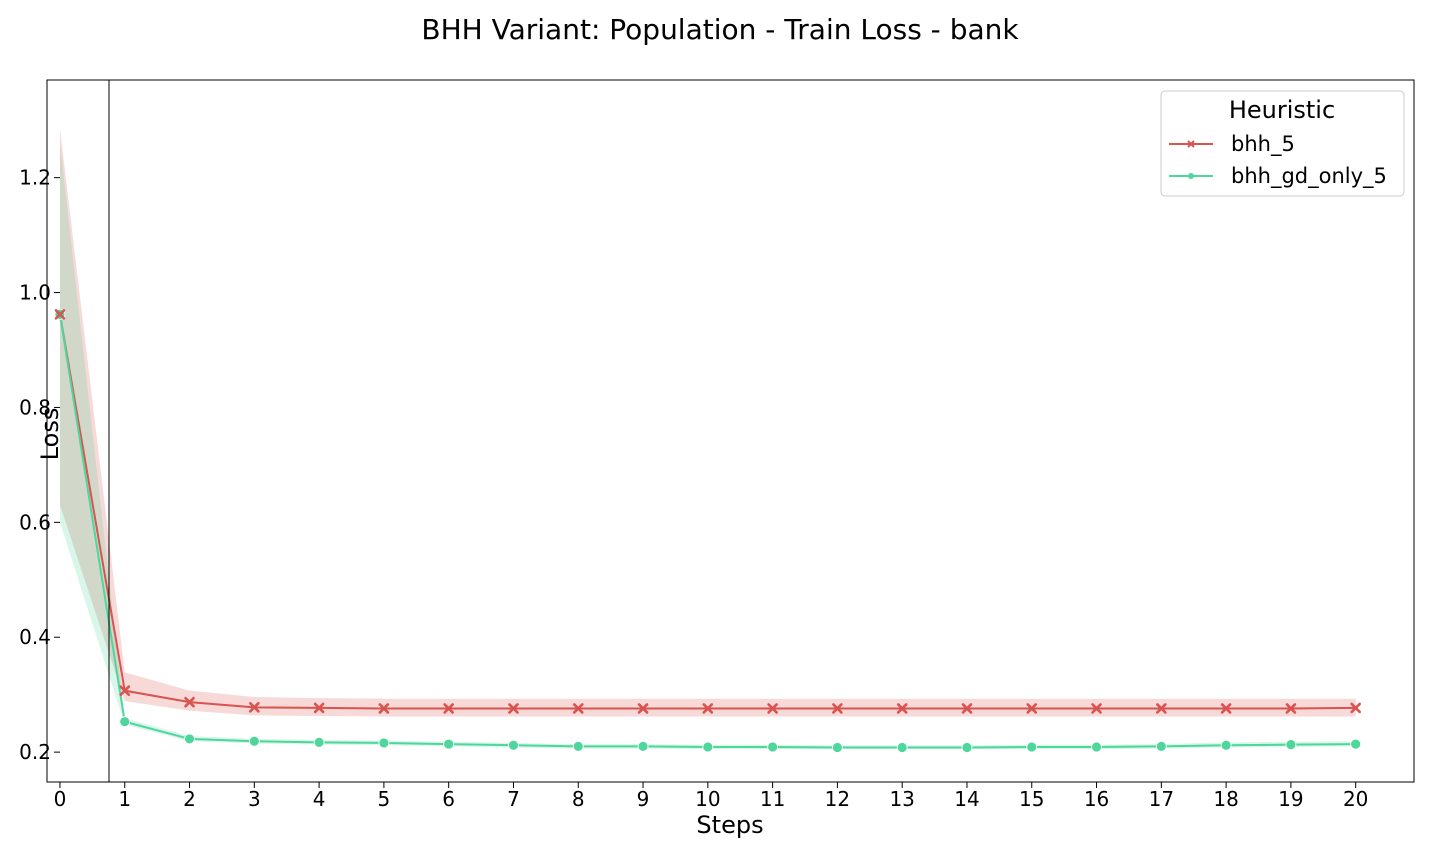 This screenshot has width=1440, height=864. What do you see at coordinates (35, 178) in the screenshot?
I see `y-tick-label: 1.2` at bounding box center [35, 178].